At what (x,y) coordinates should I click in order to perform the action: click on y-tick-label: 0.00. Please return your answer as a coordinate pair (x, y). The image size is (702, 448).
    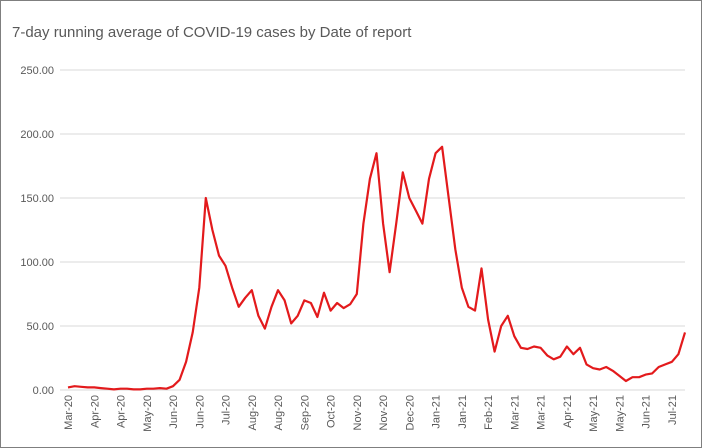
    Looking at the image, I should click on (43, 391).